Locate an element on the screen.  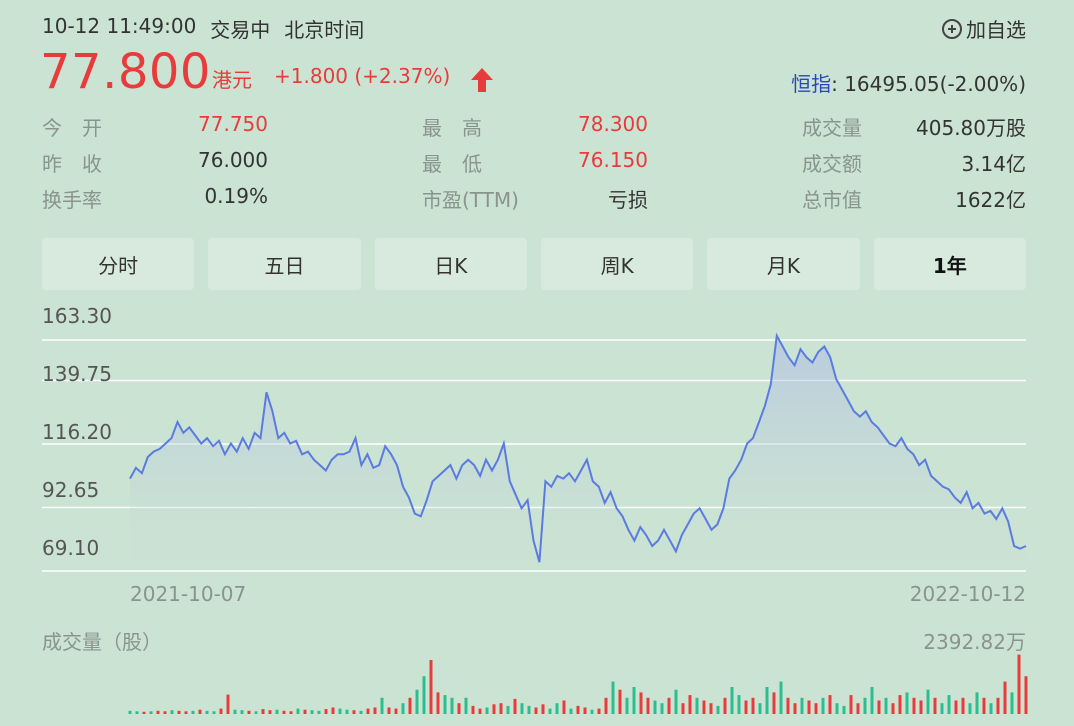
trading-status: 交易中 is located at coordinates (240, 30).